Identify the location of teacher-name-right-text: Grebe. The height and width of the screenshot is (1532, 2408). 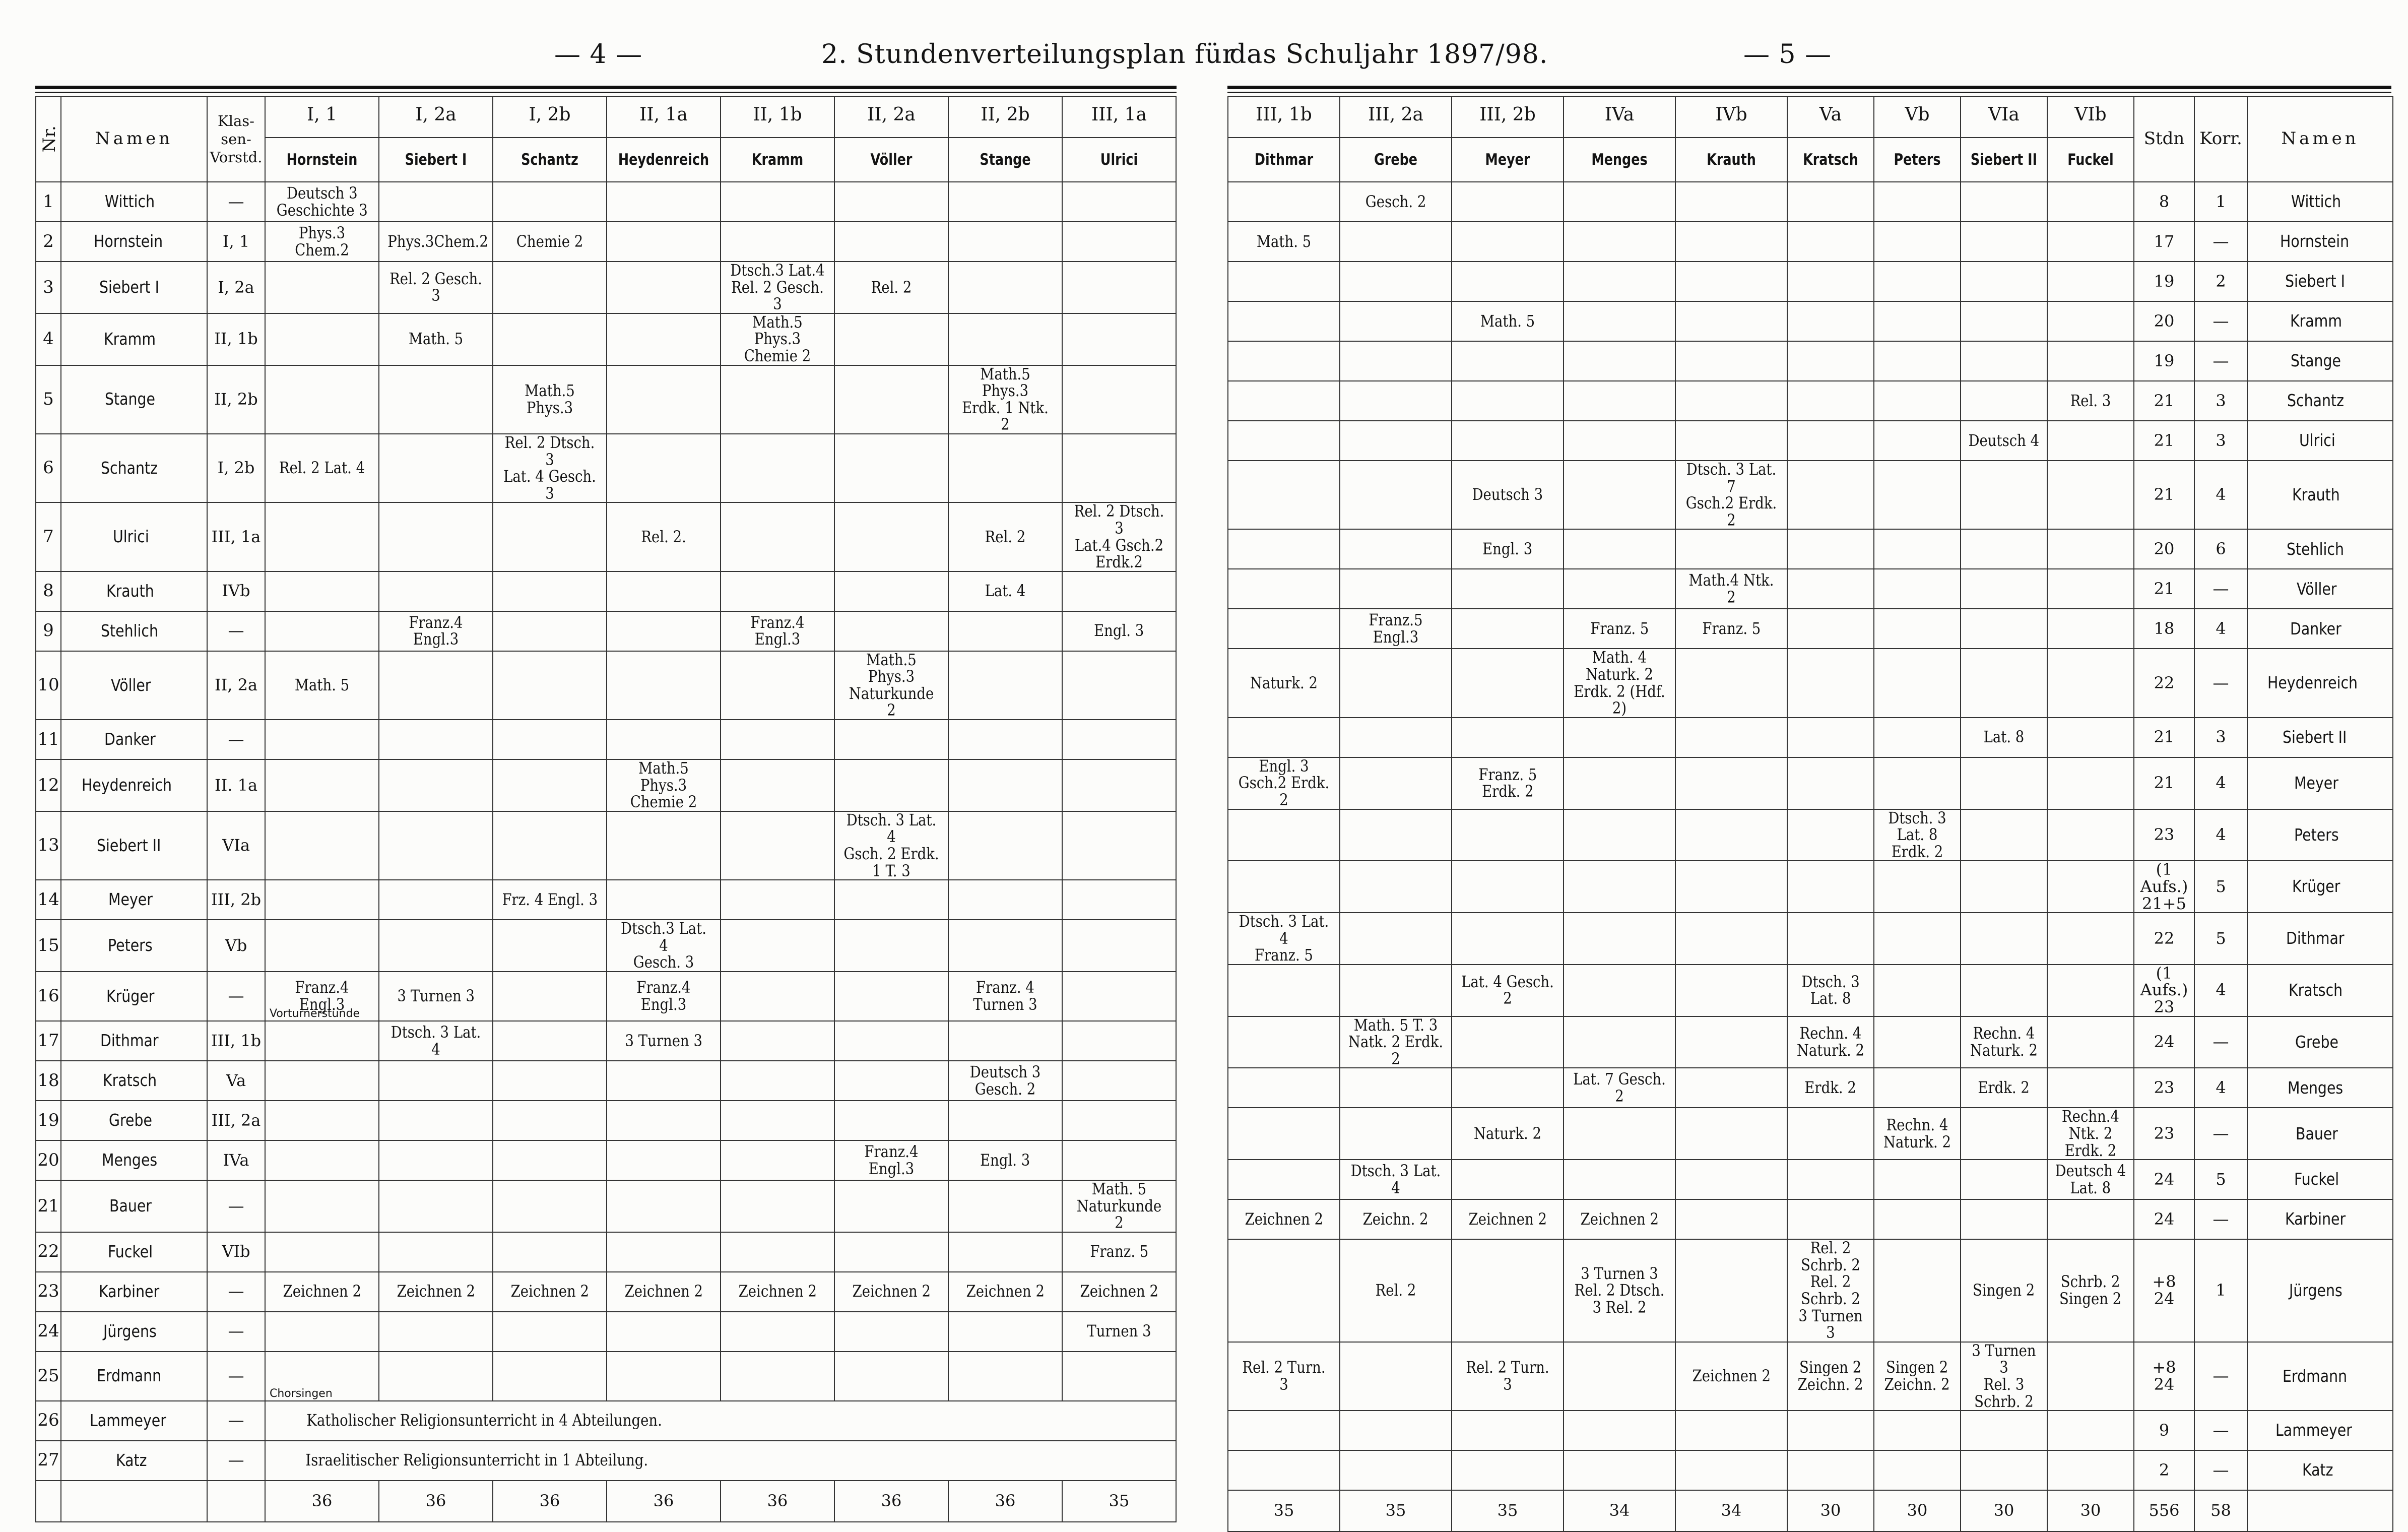
(2316, 1042).